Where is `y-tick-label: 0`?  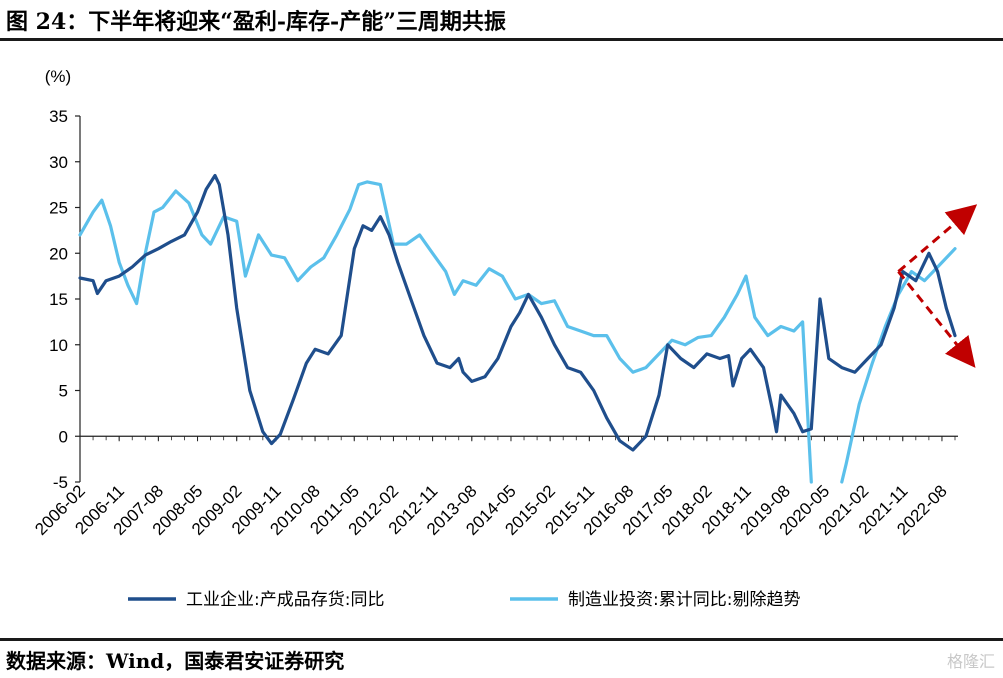 y-tick-label: 0 is located at coordinates (63, 436).